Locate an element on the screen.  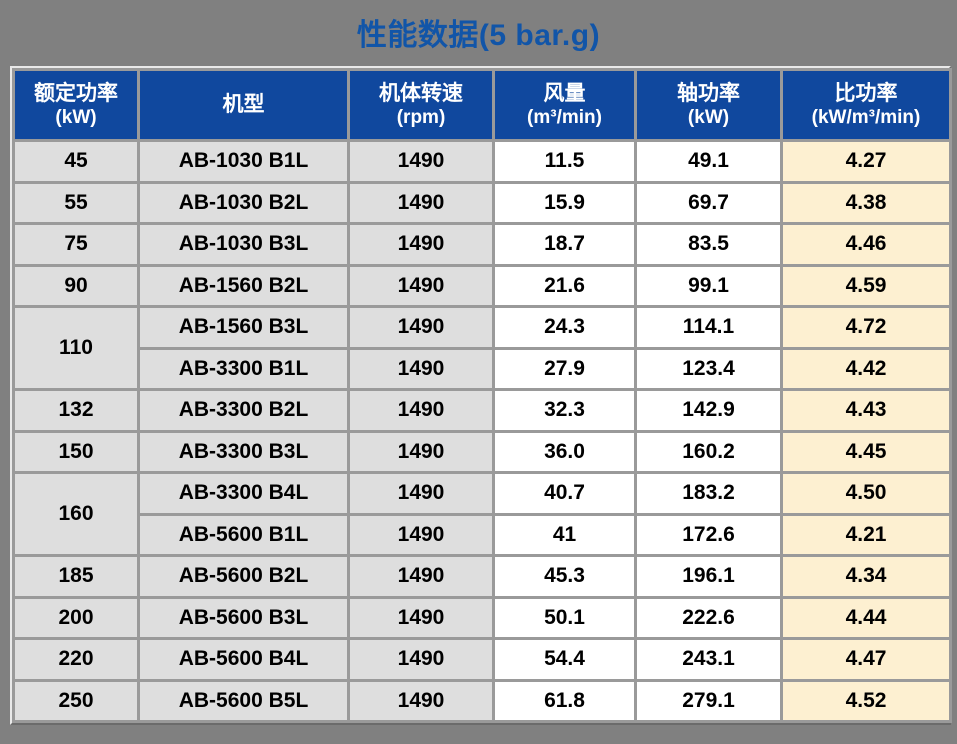
table-row: 90 AB-1560 B2L 1490 21.6 99.1 4.59 is located at coordinates (482, 285).